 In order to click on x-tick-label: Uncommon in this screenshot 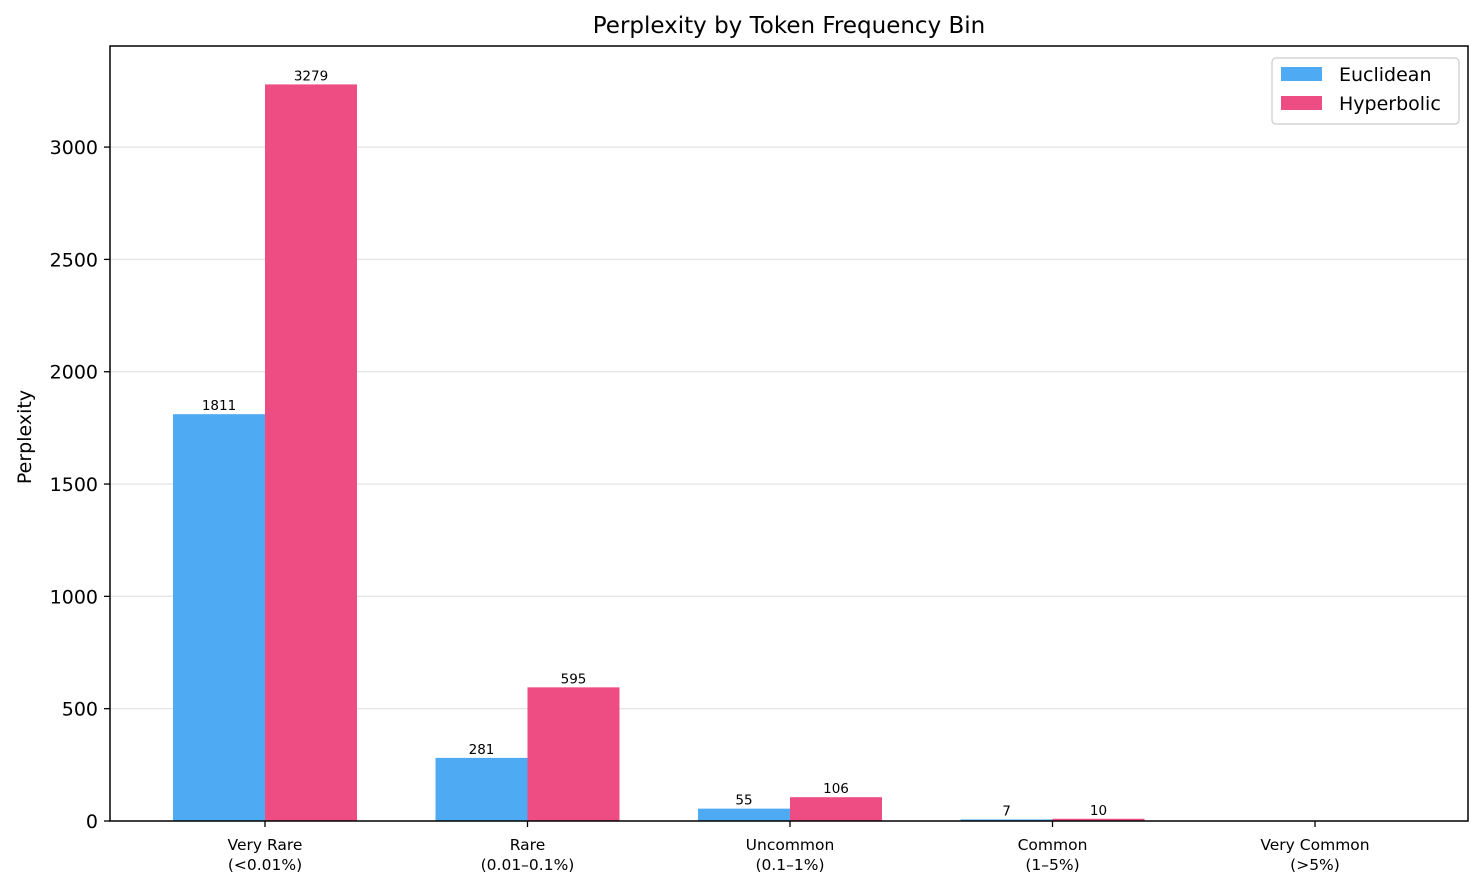, I will do `click(790, 845)`.